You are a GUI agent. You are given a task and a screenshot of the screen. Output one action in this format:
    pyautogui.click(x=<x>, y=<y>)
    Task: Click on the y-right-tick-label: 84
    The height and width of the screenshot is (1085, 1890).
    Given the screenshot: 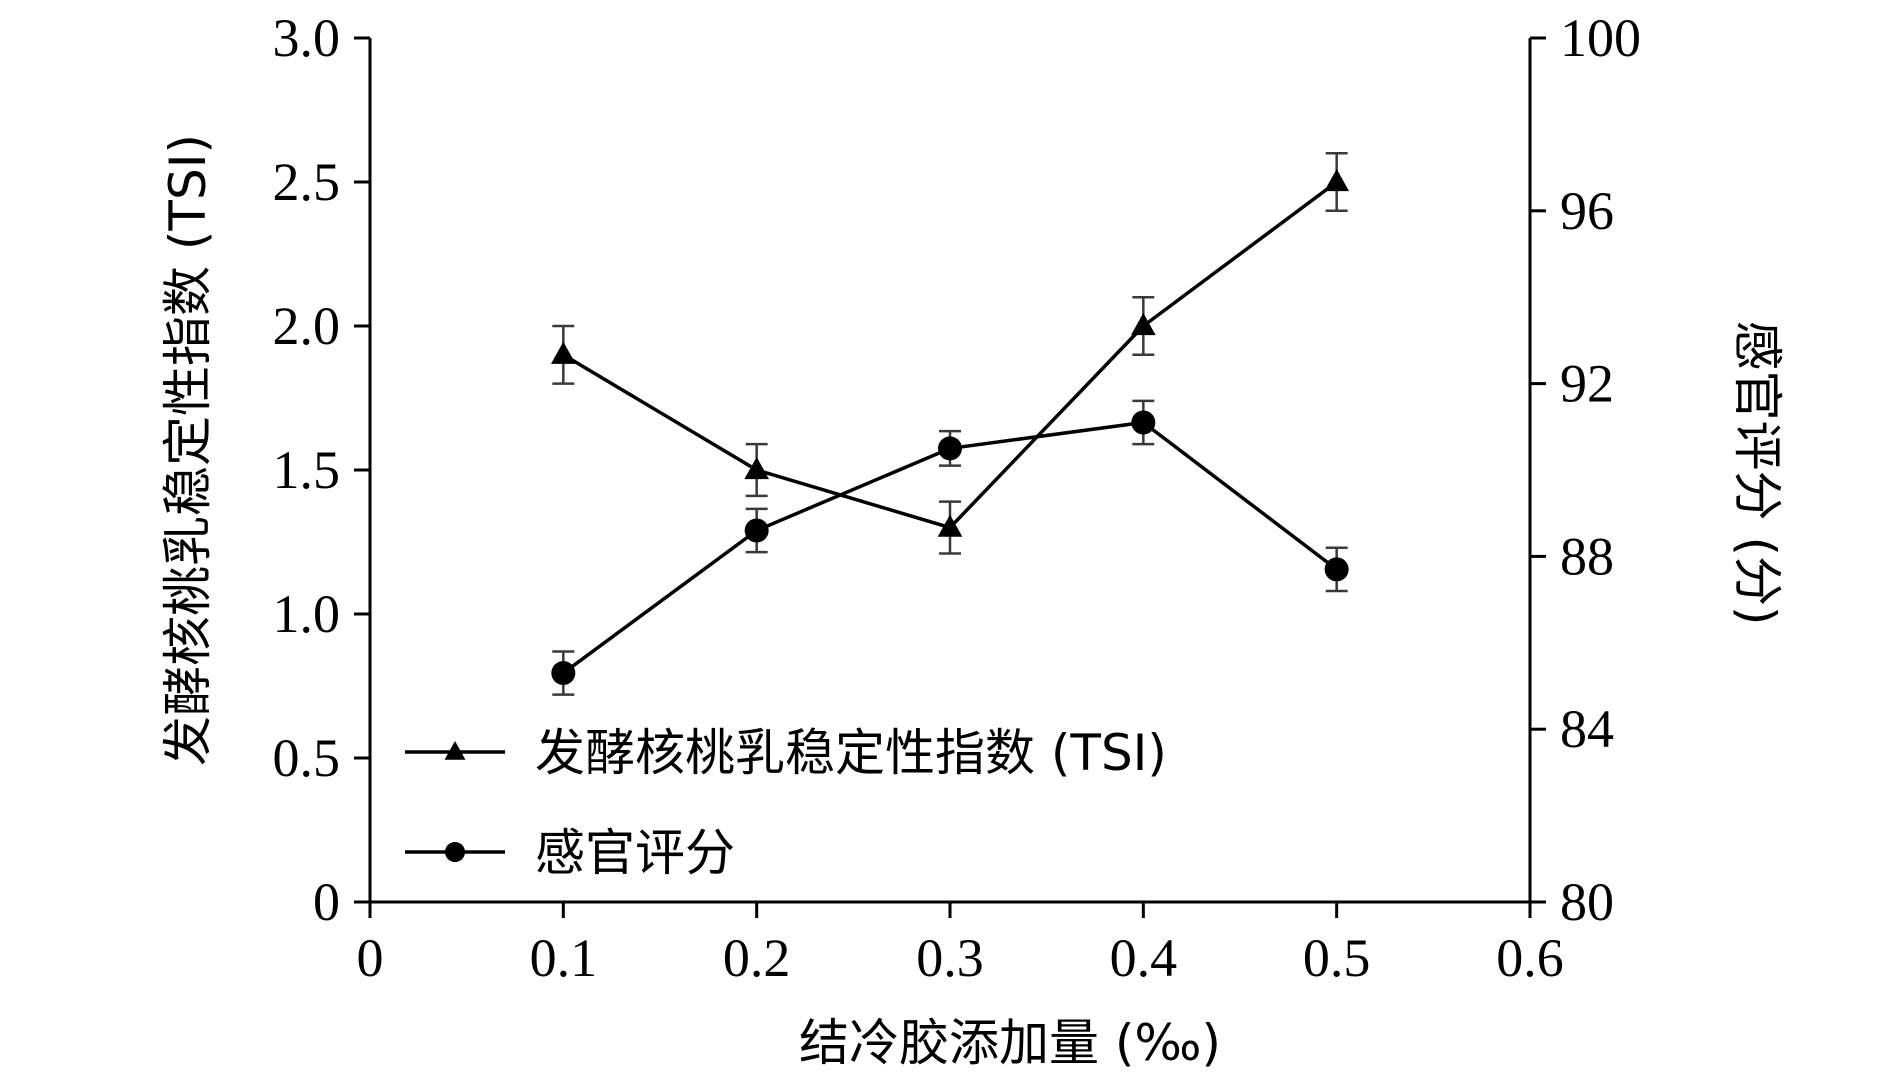 What is the action you would take?
    pyautogui.click(x=1587, y=729)
    